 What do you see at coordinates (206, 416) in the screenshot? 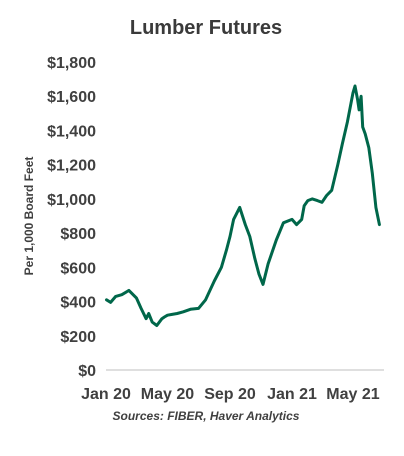
I see `source-note: Sources: FIBER, Haver Analytics` at bounding box center [206, 416].